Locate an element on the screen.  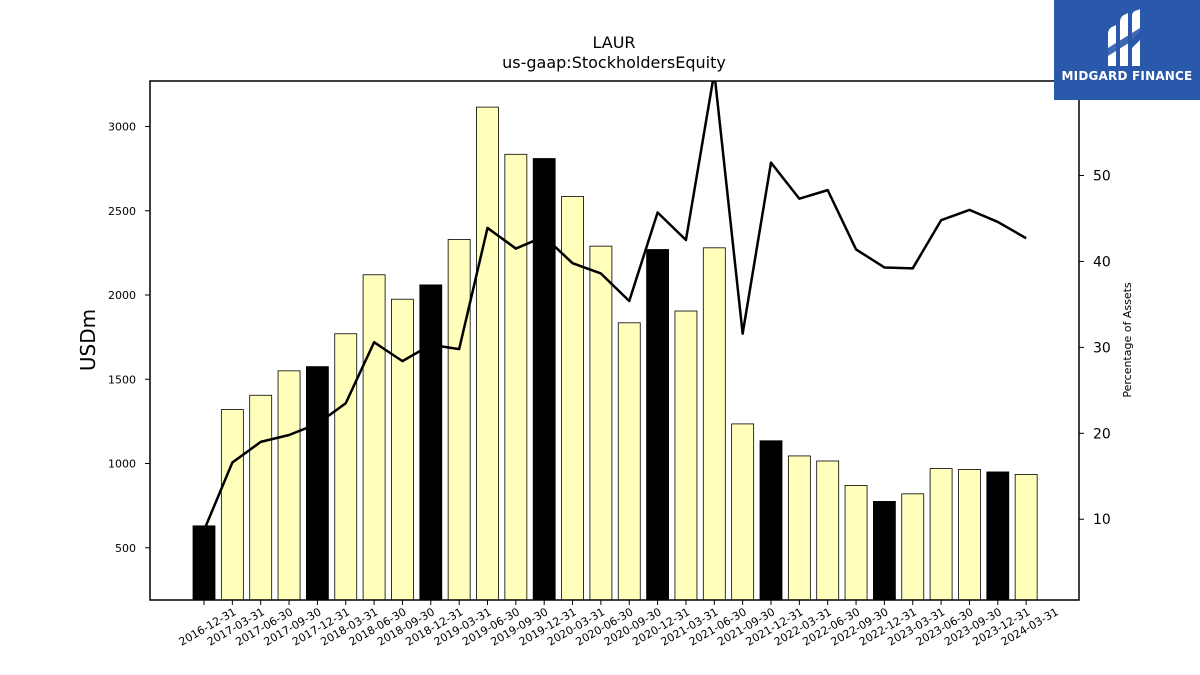
y-tick-label: 1500 is located at coordinates (122, 379).